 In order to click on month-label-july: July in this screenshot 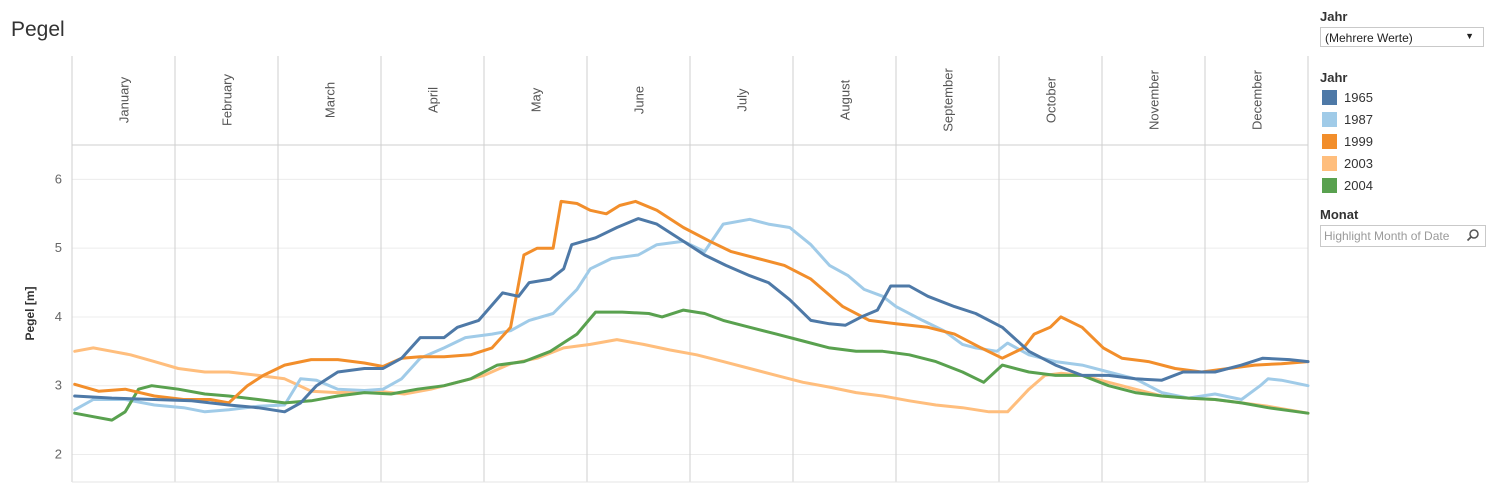, I will do `click(742, 100)`.